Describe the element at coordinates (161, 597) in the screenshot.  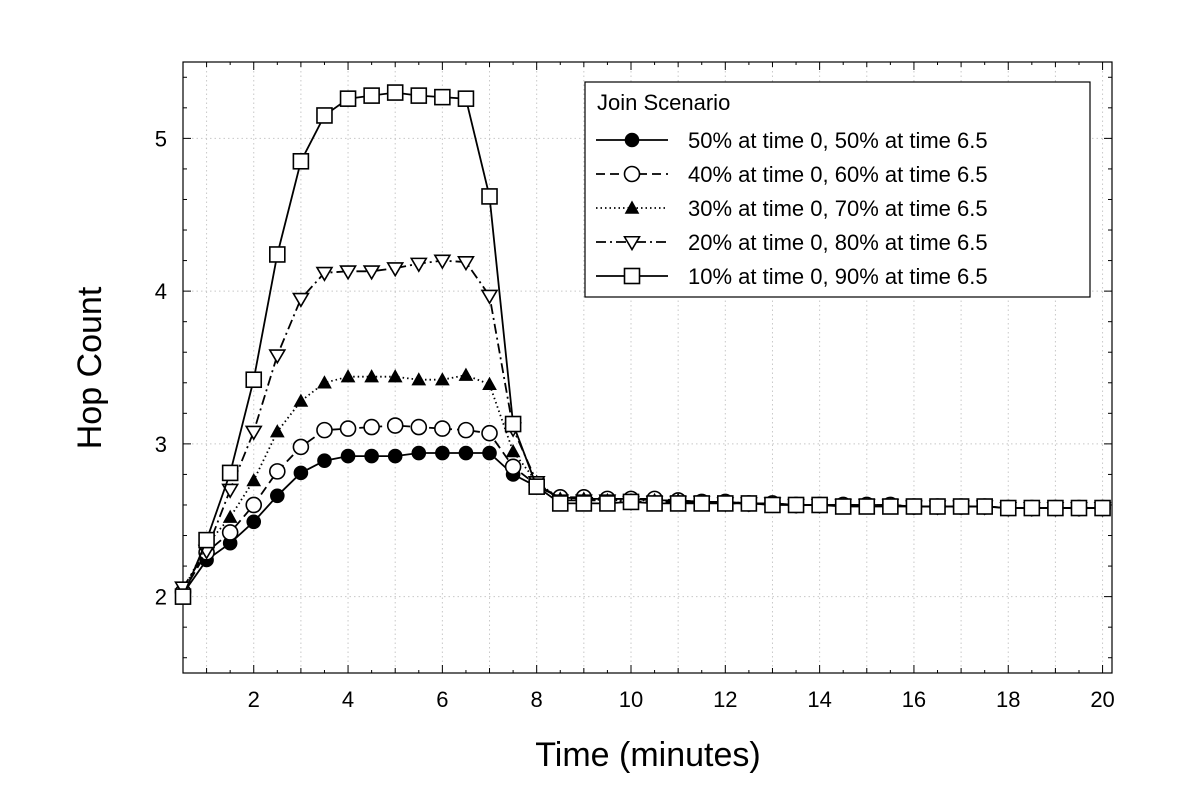
I see `y-tick-label: 2` at that location.